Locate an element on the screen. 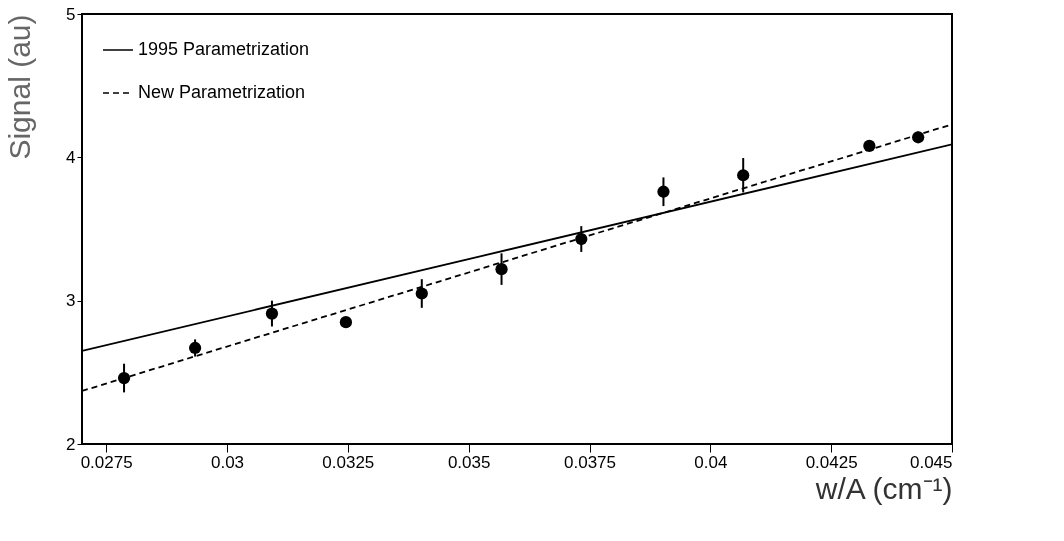 This screenshot has width=1064, height=541. x-axis-title: w/A (cm⁻¹) is located at coordinates (883, 488).